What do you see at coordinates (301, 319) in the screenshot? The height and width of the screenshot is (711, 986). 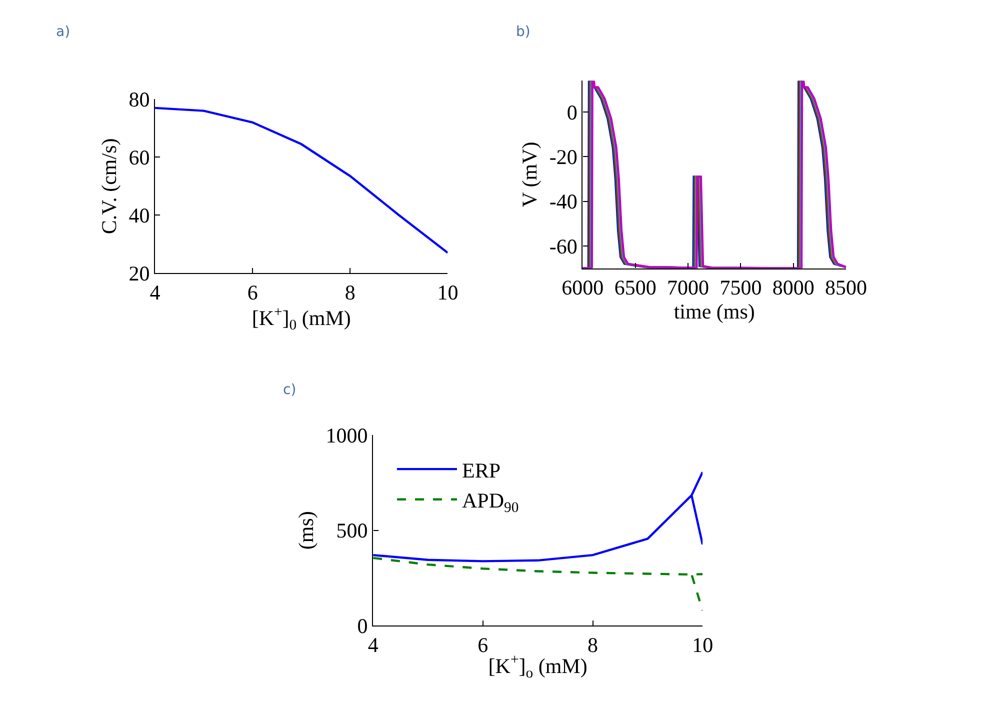 I see `x-axis-title: [K$^{+}$]$_{0}$ (mM)` at bounding box center [301, 319].